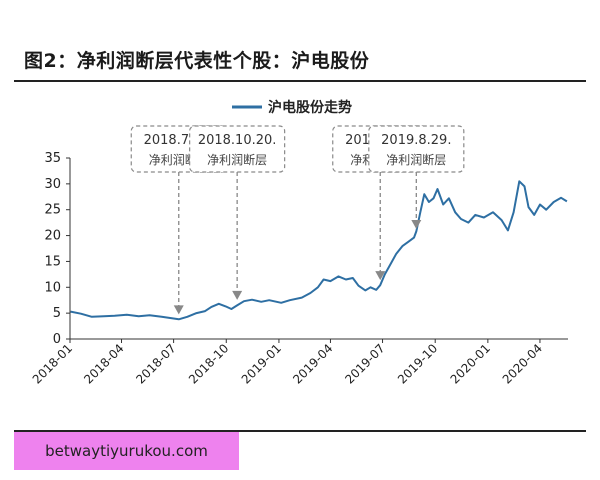 This screenshot has height=480, width=600. I want to click on watermark-banner: betwaytiyurukou.com, so click(126, 451).